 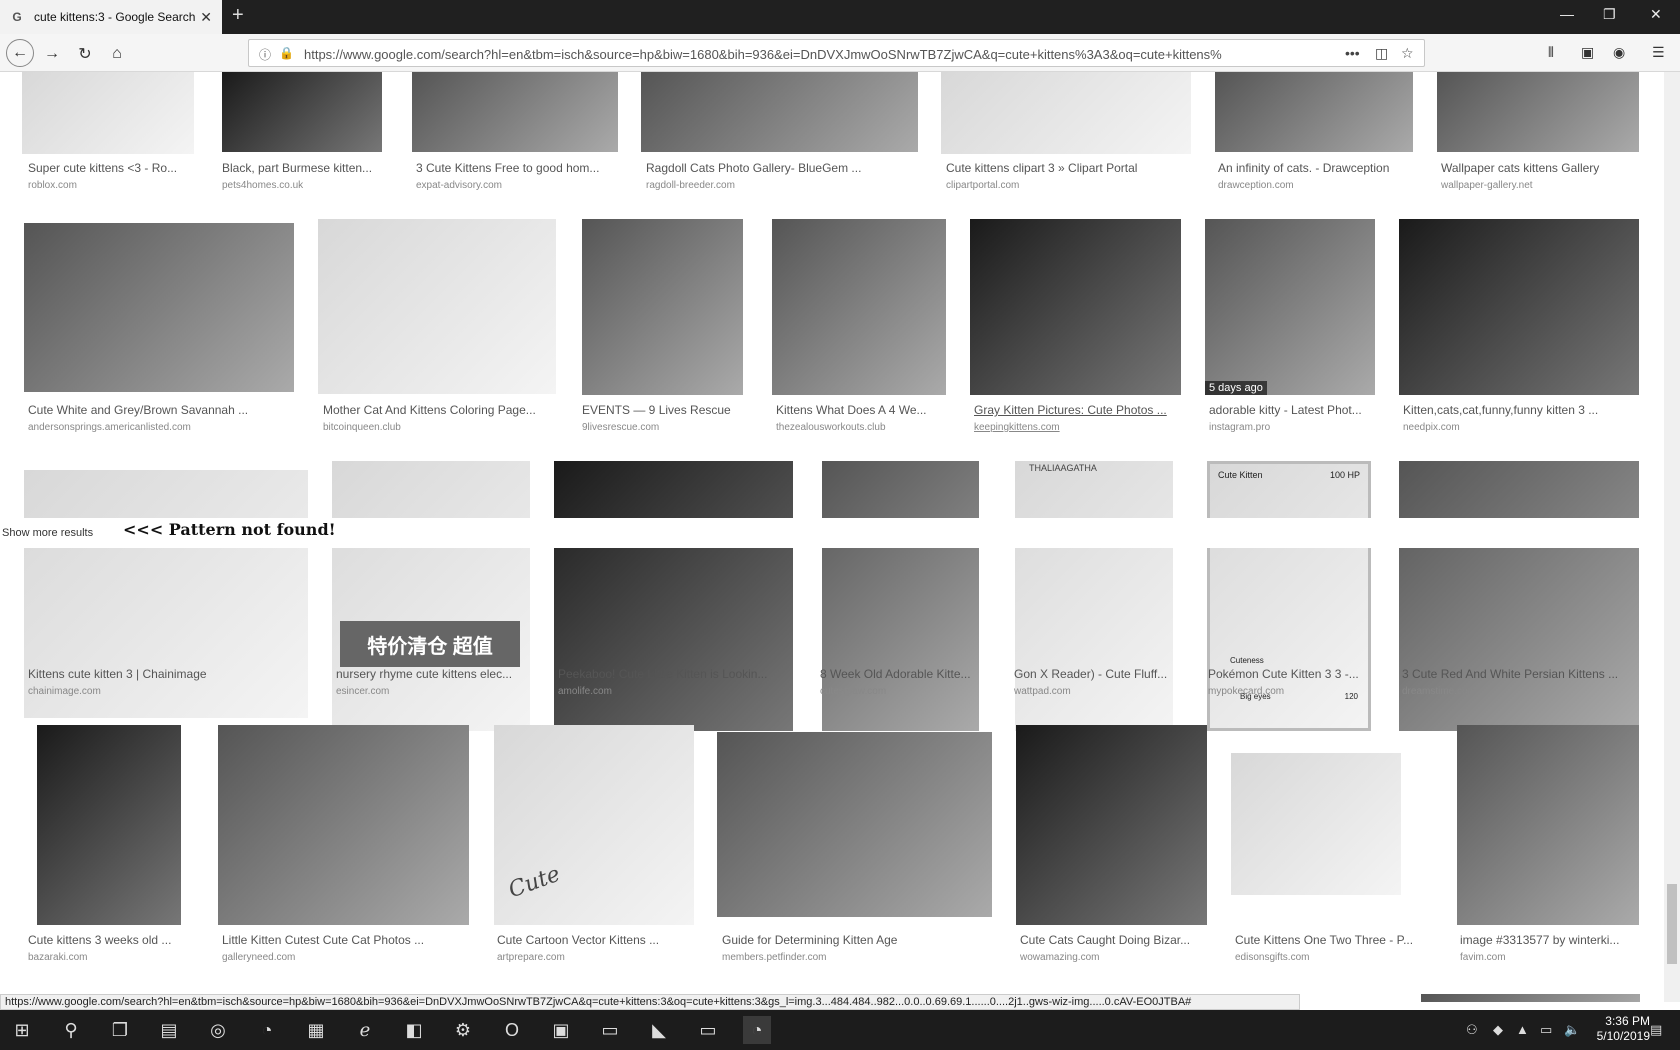 I want to click on result-caption: An infinity of cats. - Drawception, so click(x=1304, y=168).